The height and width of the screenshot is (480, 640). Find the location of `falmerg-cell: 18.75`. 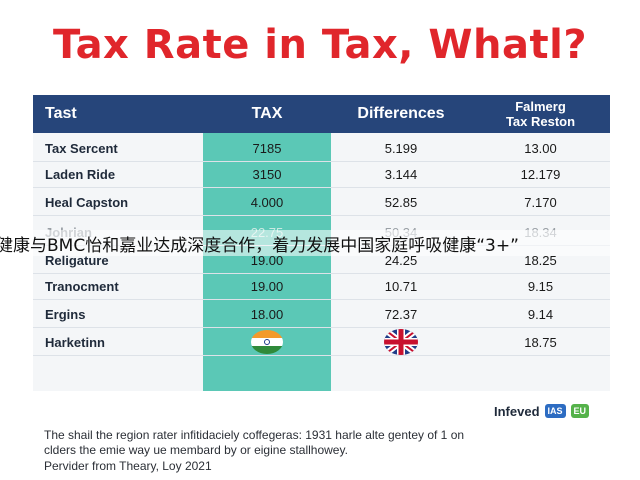

falmerg-cell: 18.75 is located at coordinates (540, 342).